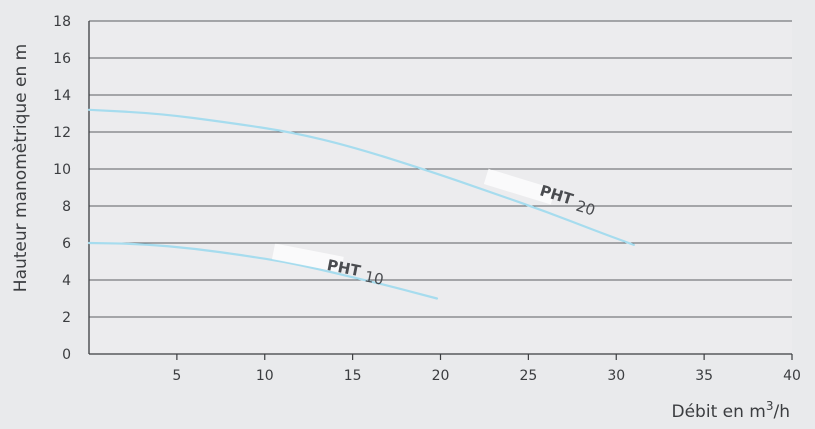 This screenshot has width=815, height=429. I want to click on y-tick-label: 10, so click(62, 170).